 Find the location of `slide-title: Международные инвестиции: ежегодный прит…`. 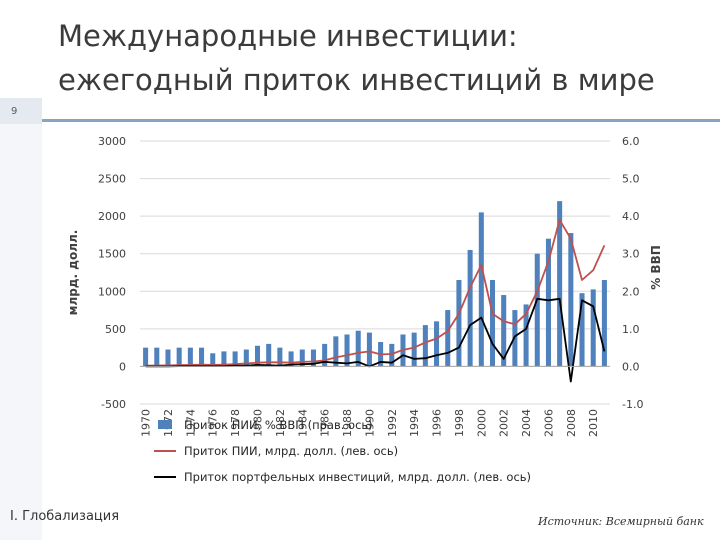

slide-title: Международные инвестиции: ежегодный прит… is located at coordinates (388, 58).